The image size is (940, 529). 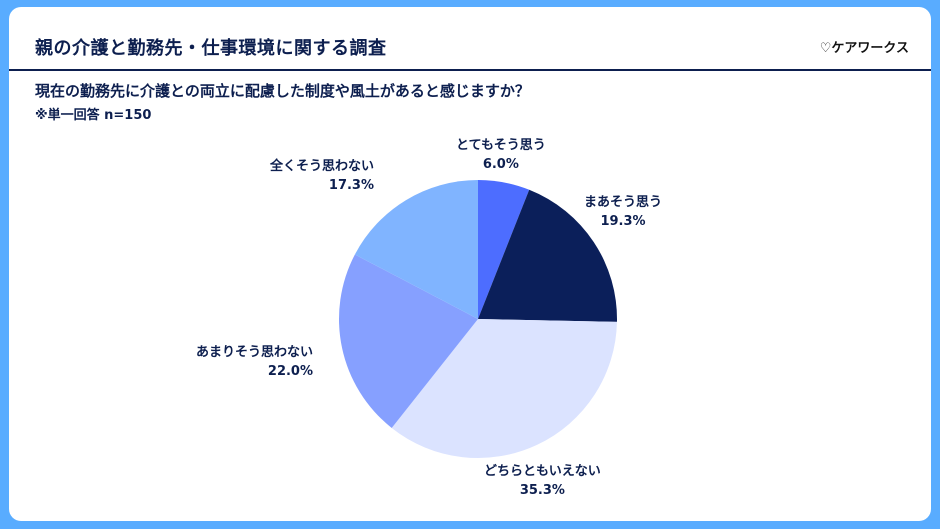 What do you see at coordinates (623, 221) in the screenshot?
I see `label-percent: 19.3%` at bounding box center [623, 221].